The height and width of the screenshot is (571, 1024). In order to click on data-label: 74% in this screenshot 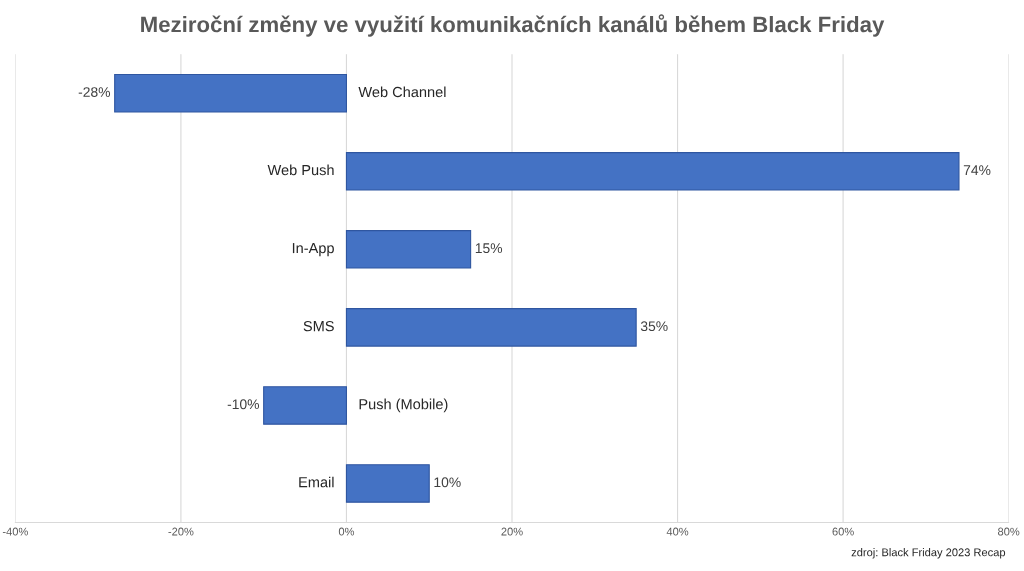, I will do `click(977, 170)`.